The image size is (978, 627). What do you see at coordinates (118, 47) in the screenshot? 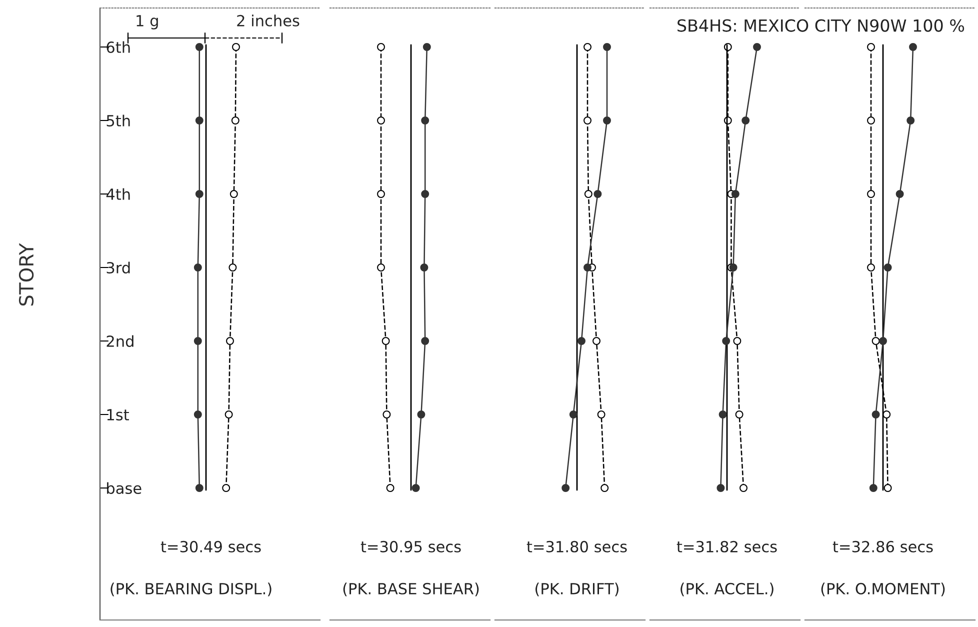
I see `y-tick-label: 6th` at bounding box center [118, 47].